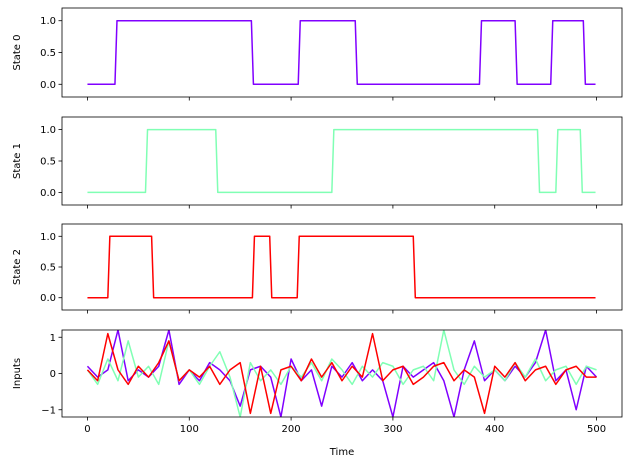 Image resolution: width=631 pixels, height=470 pixels. Describe the element at coordinates (17, 52) in the screenshot. I see `y-axis-label: State 0` at that location.